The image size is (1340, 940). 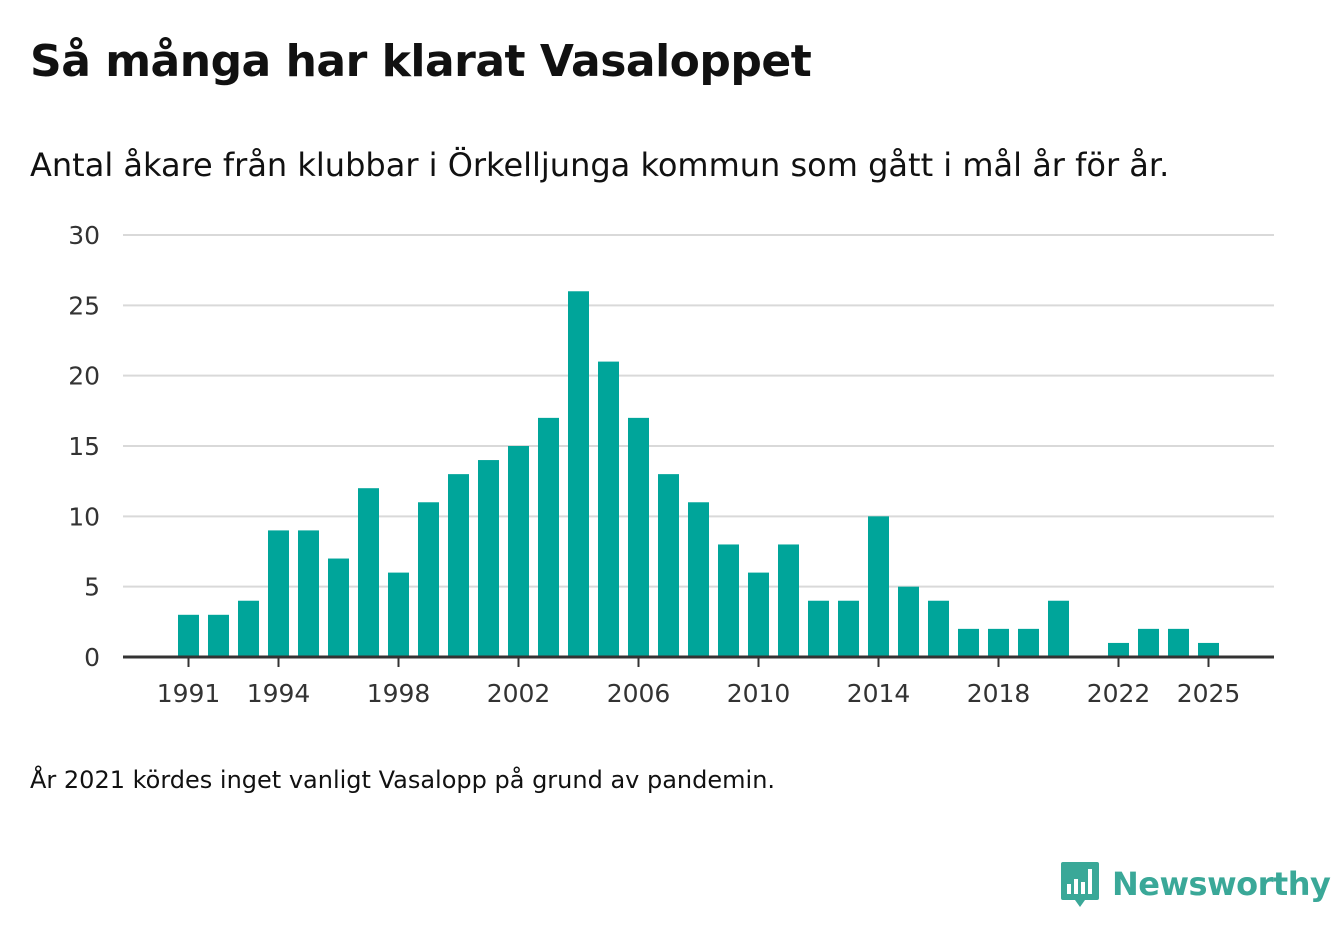 I want to click on bar-2019: 2019: 2, so click(x=1028, y=642).